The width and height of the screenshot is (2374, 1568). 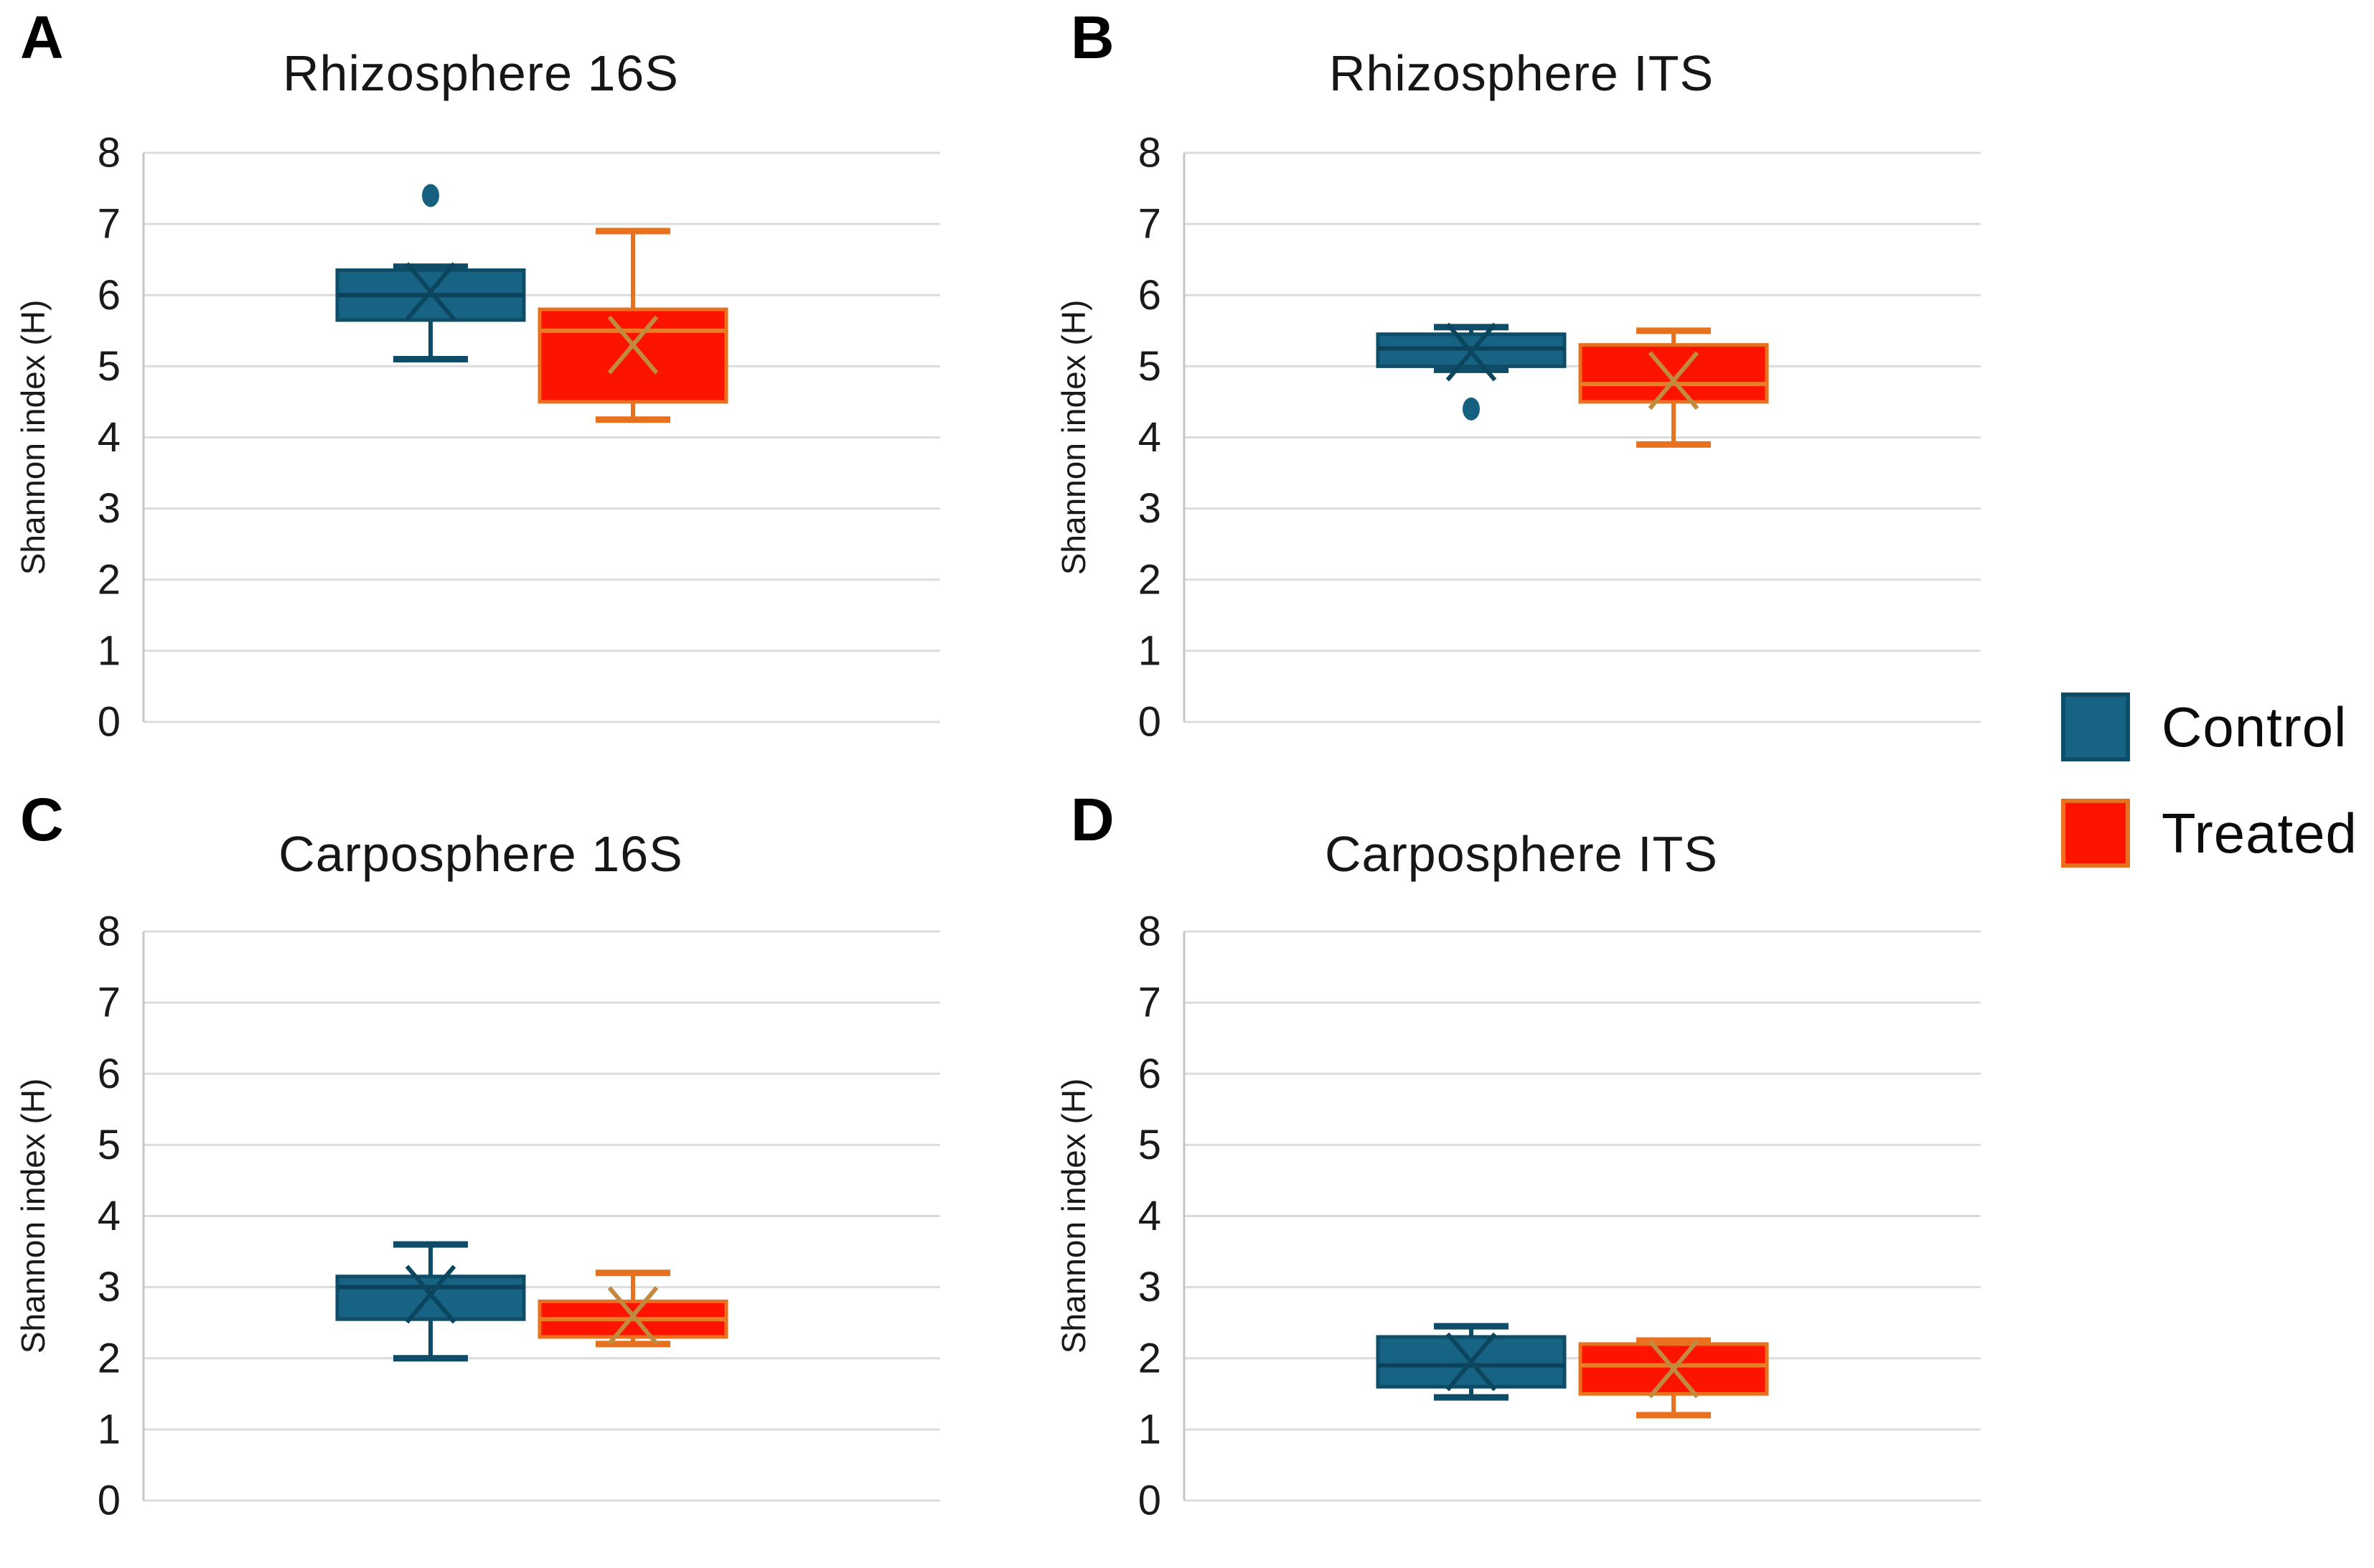 What do you see at coordinates (1521, 73) in the screenshot?
I see `panel-title-b: Rhizosphere ITS` at bounding box center [1521, 73].